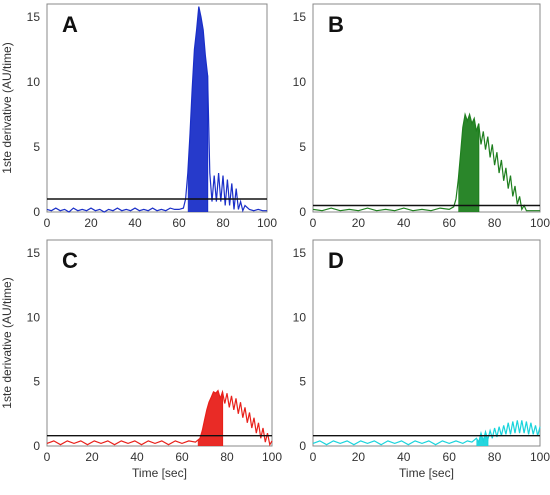  Describe the element at coordinates (336, 24) in the screenshot. I see `panel-letter: B` at that location.